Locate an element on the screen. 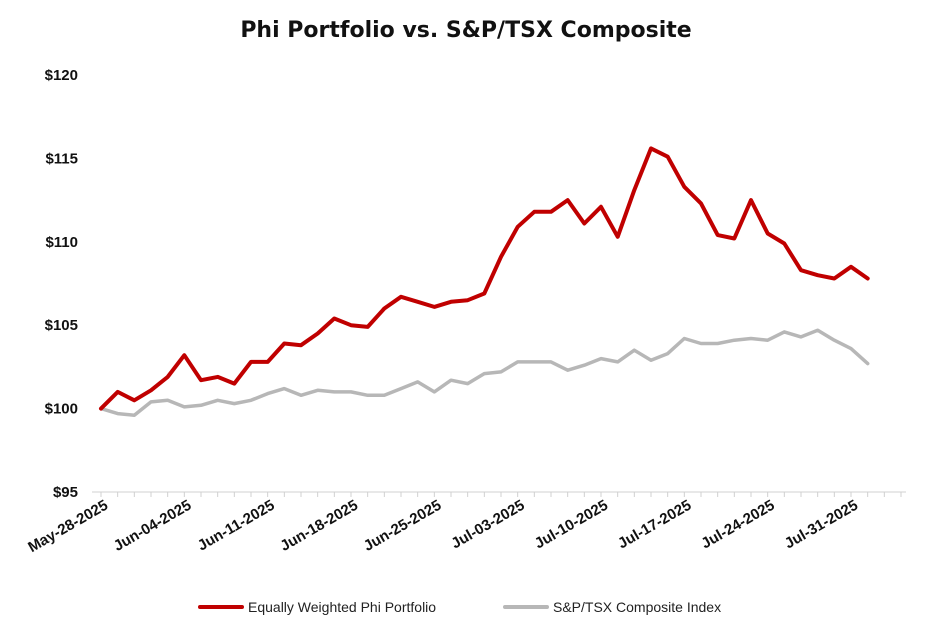  legend-label: Equally Weighted Phi Portfolio is located at coordinates (342, 607).